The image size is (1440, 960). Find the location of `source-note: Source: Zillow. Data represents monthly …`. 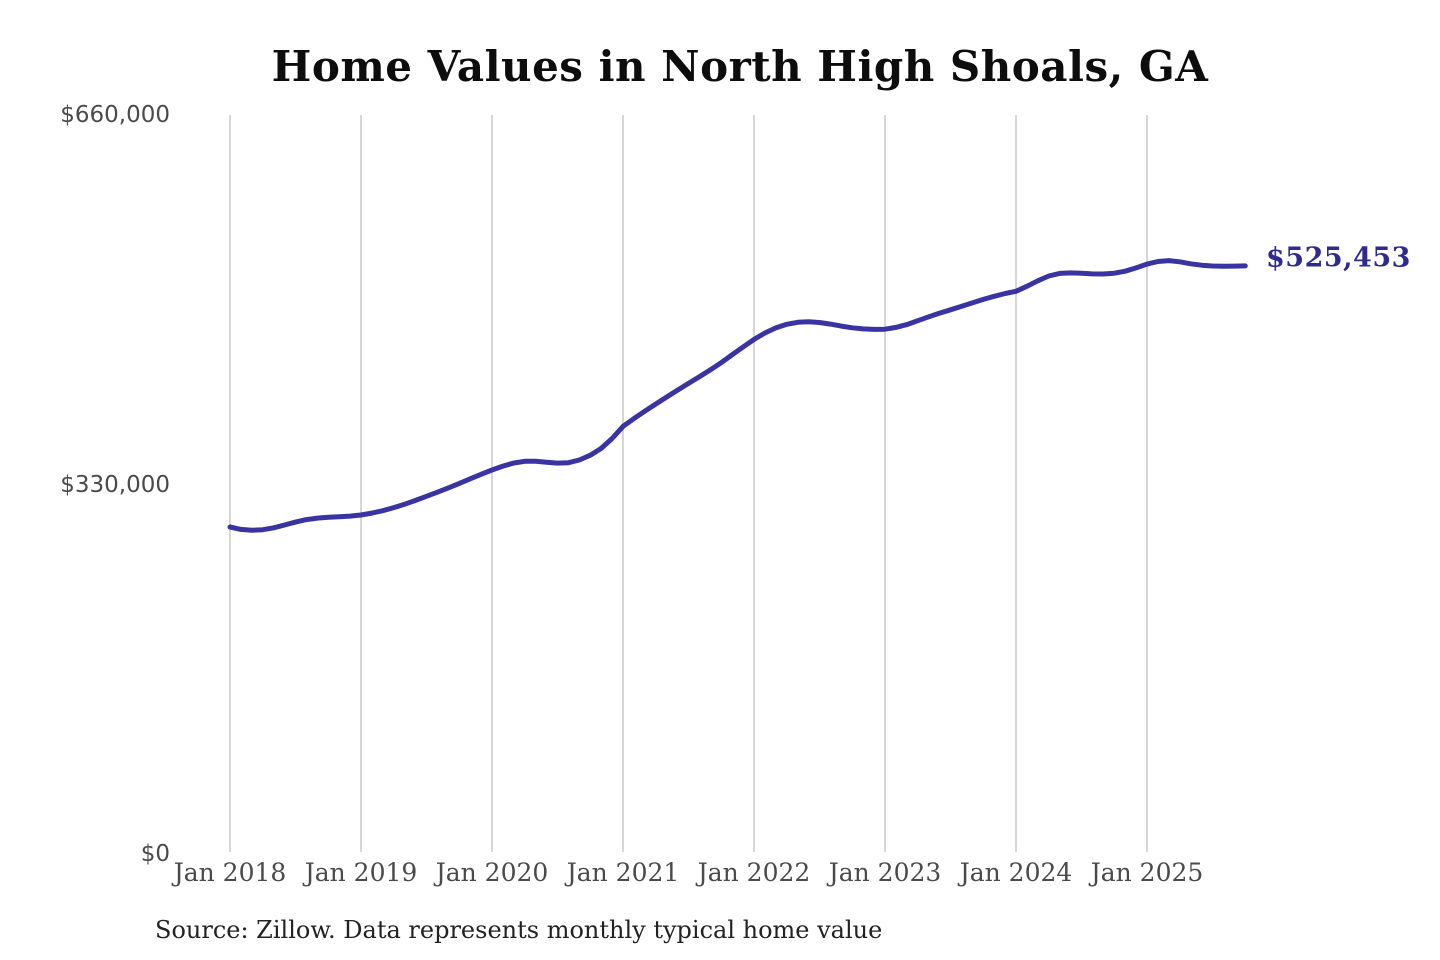

source-note: Source: Zillow. Data represents monthly … is located at coordinates (519, 930).